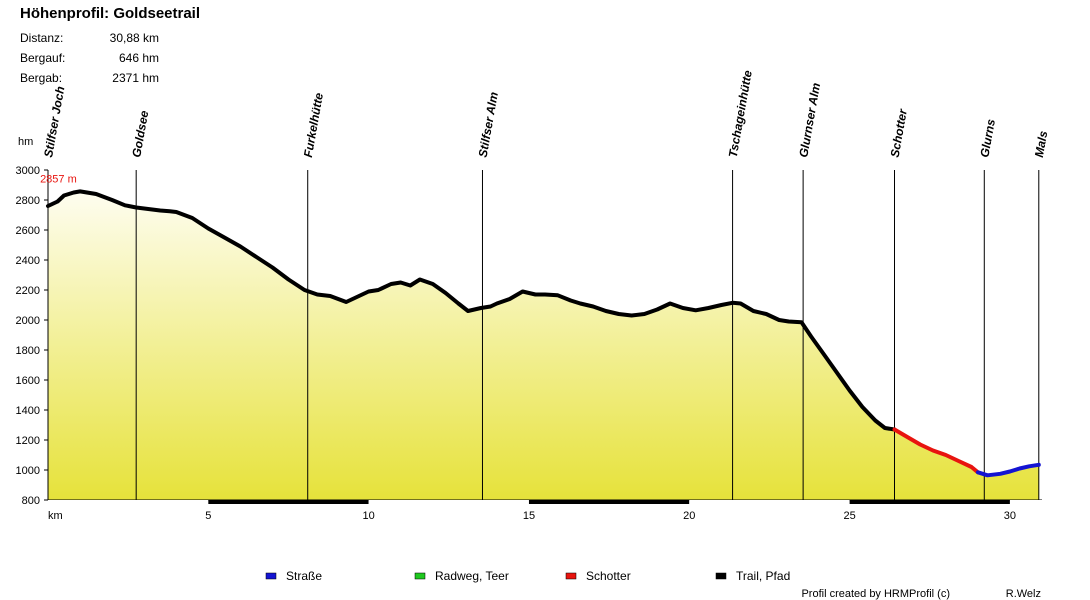 This screenshot has height=600, width=1090. What do you see at coordinates (28, 231) in the screenshot?
I see `y-tick-label: 2600` at bounding box center [28, 231].